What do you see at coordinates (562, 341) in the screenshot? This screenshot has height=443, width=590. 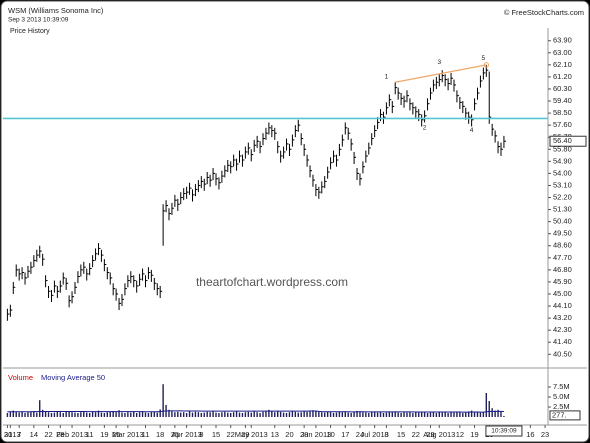 I see `y-tick-label: 41.40` at bounding box center [562, 341].